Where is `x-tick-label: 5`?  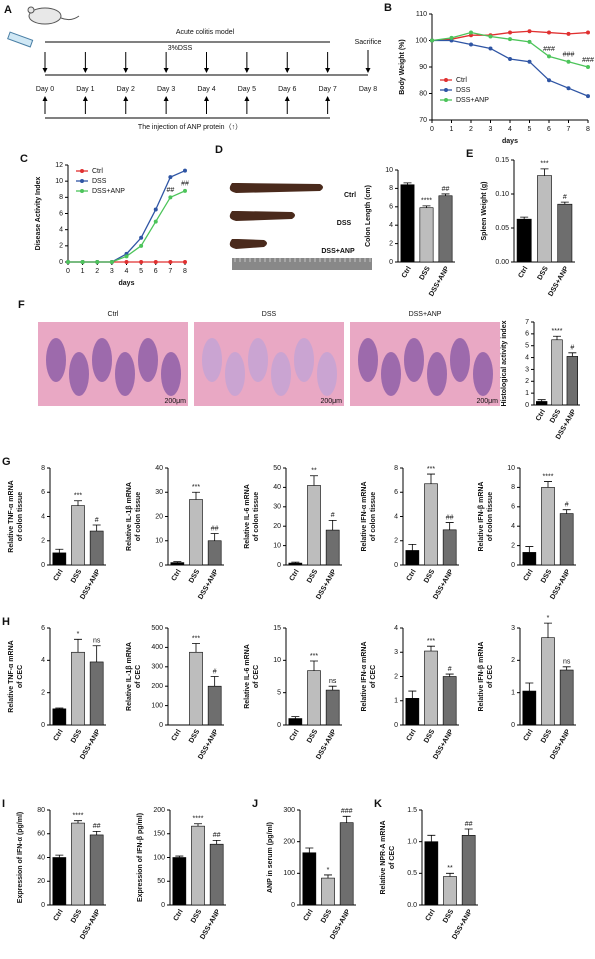
x-tick-label: 5 is located at coordinates (530, 129).